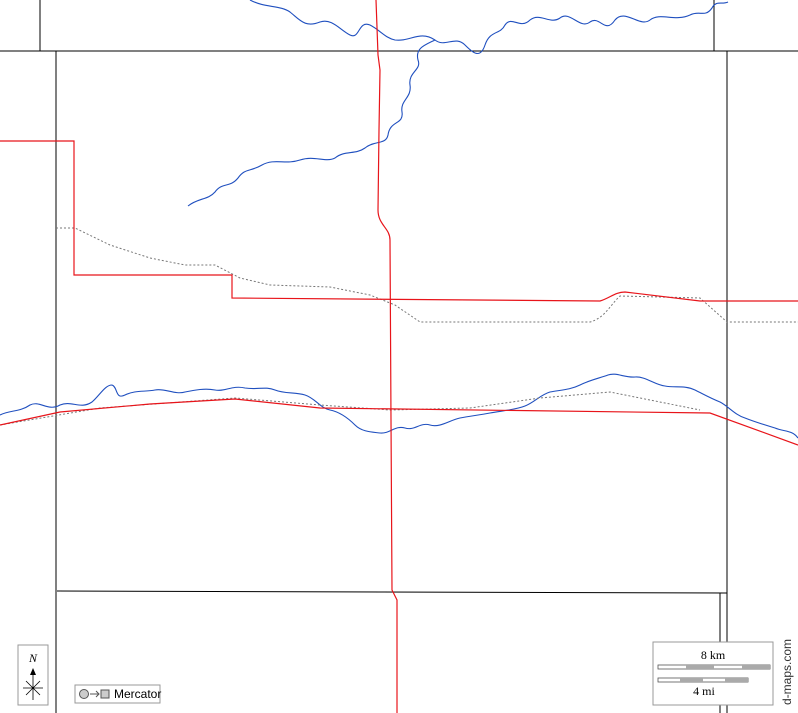  I want to click on km-label: 8 km, so click(713, 655).